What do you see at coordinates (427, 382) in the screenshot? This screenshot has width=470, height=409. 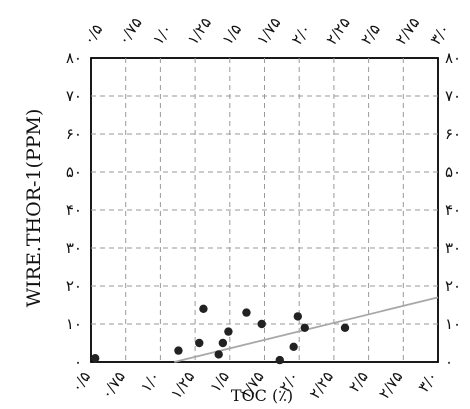 I see `x-tick-label-bottom: ۳/۰` at bounding box center [427, 382].